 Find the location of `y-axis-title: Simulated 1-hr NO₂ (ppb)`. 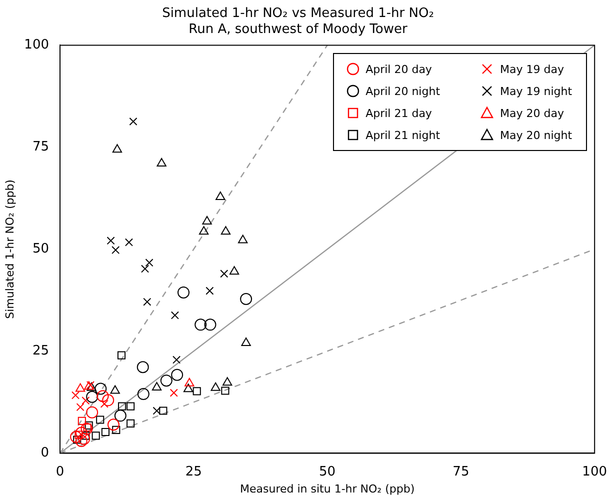

y-axis-title: Simulated 1-hr NO₂ (ppb) is located at coordinates (9, 249).